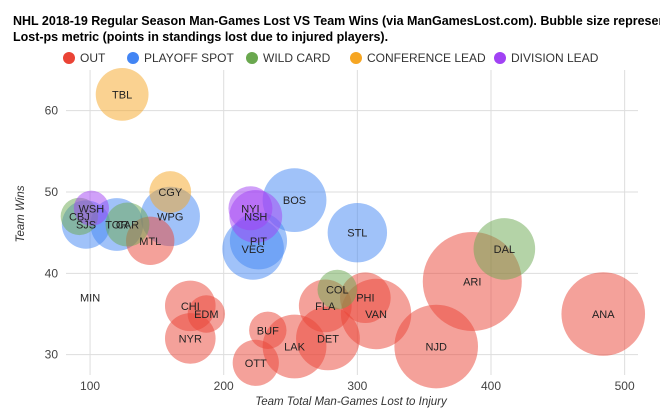 Image resolution: width=660 pixels, height=415 pixels. What do you see at coordinates (365, 299) in the screenshot?
I see `bubble-label-phi: PHI` at bounding box center [365, 299].